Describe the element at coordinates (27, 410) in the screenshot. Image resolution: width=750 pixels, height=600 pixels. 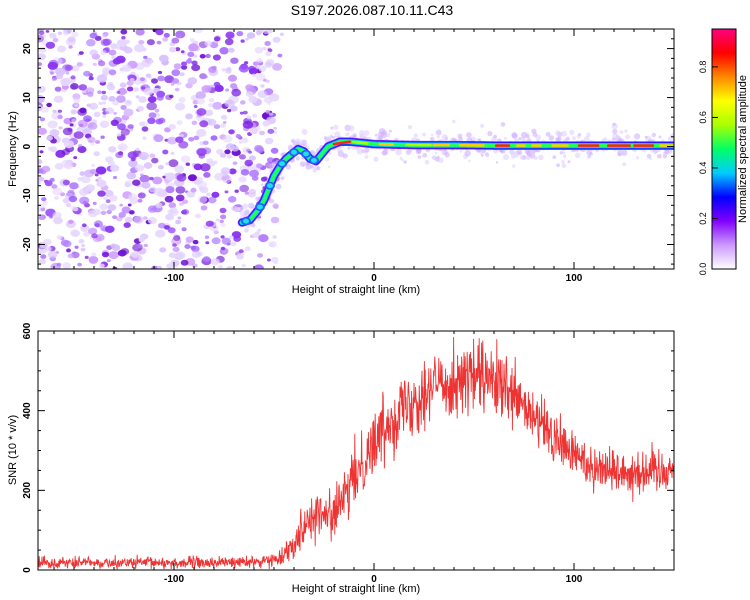
I see `snr-y-tick-label: 400` at that location.